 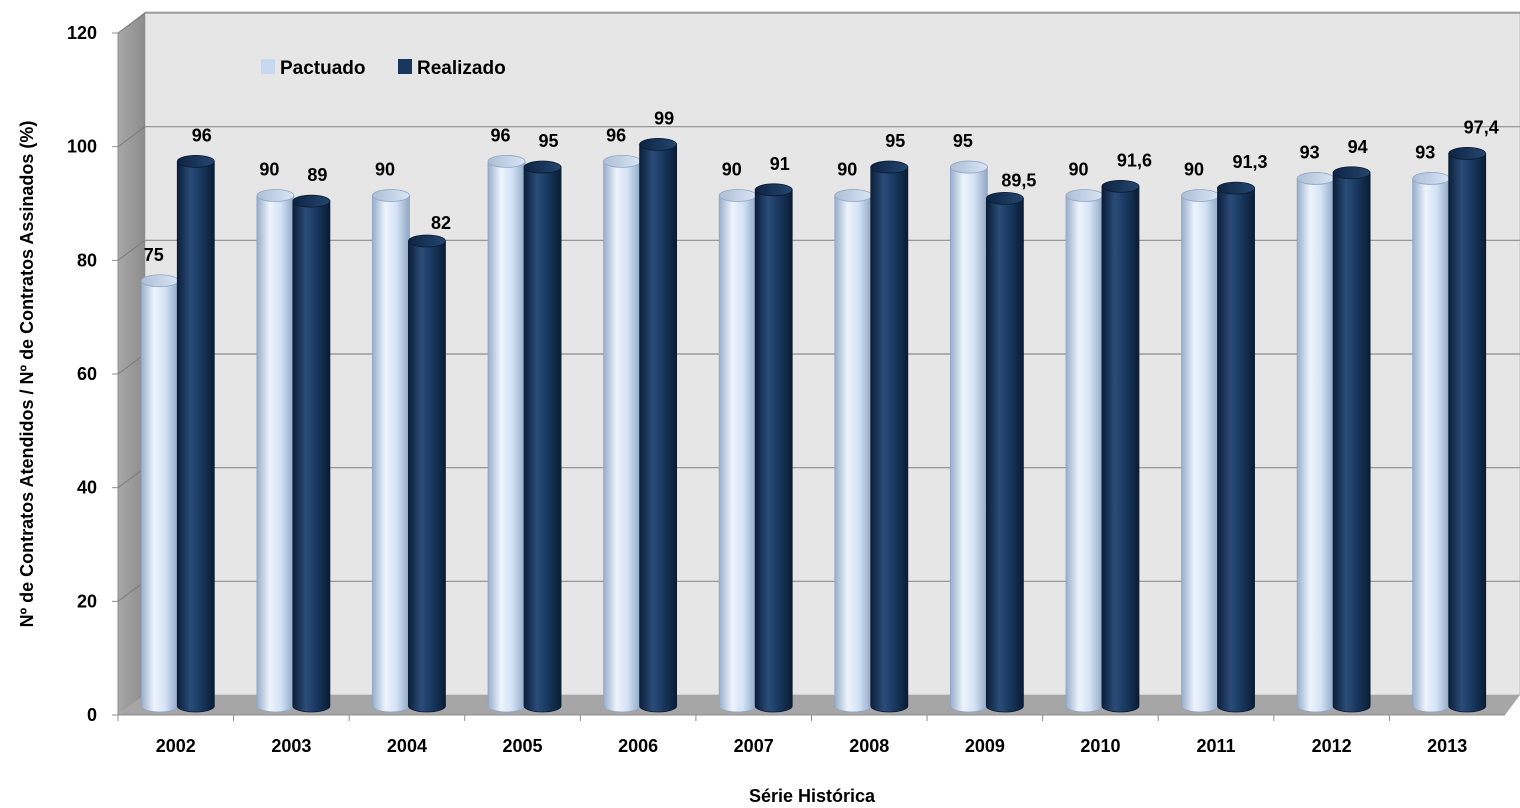 I want to click on data-label-pactuado-2013: 93, so click(x=1425, y=152).